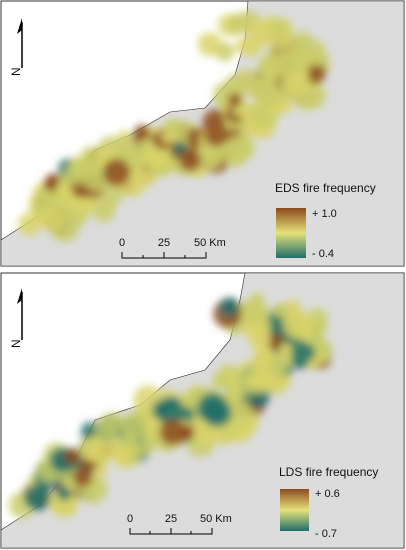  What do you see at coordinates (328, 472) in the screenshot?
I see `legend-title: LDS fire frequency` at bounding box center [328, 472].